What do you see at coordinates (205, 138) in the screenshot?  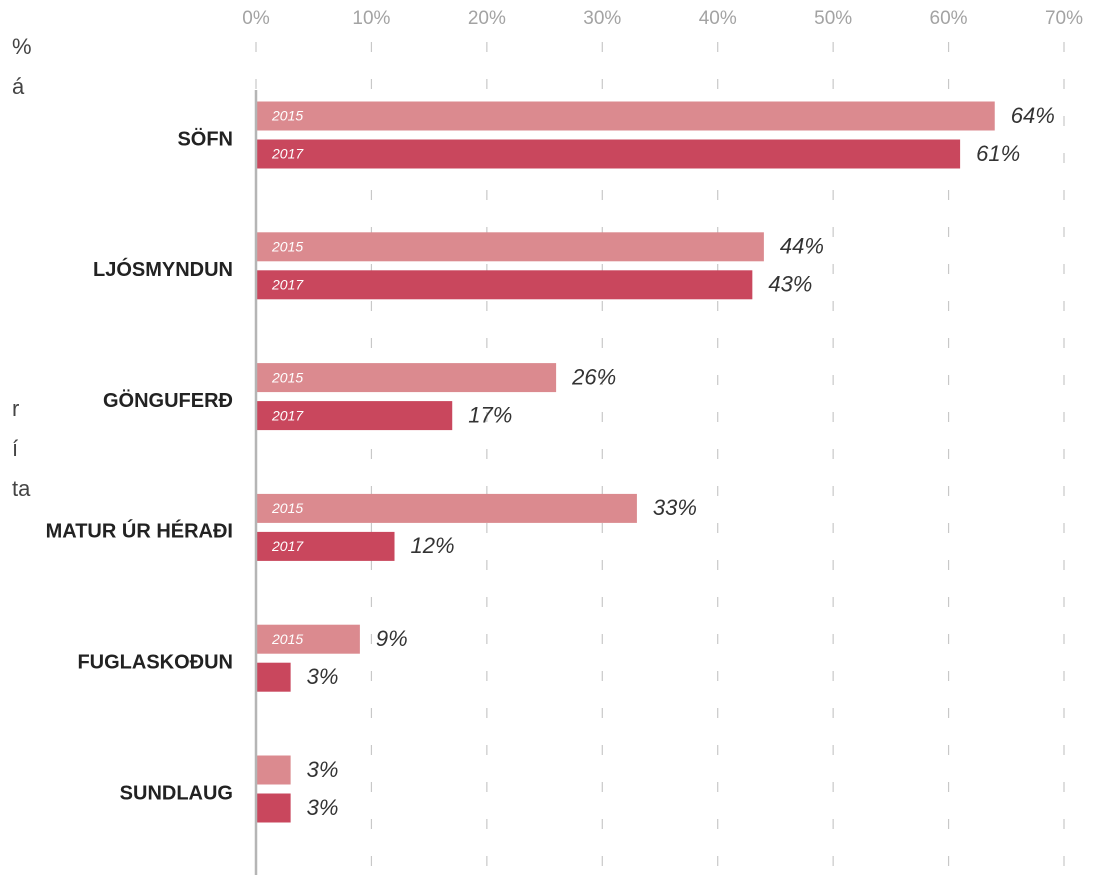 I see `category-label: SÖFN` at bounding box center [205, 138].